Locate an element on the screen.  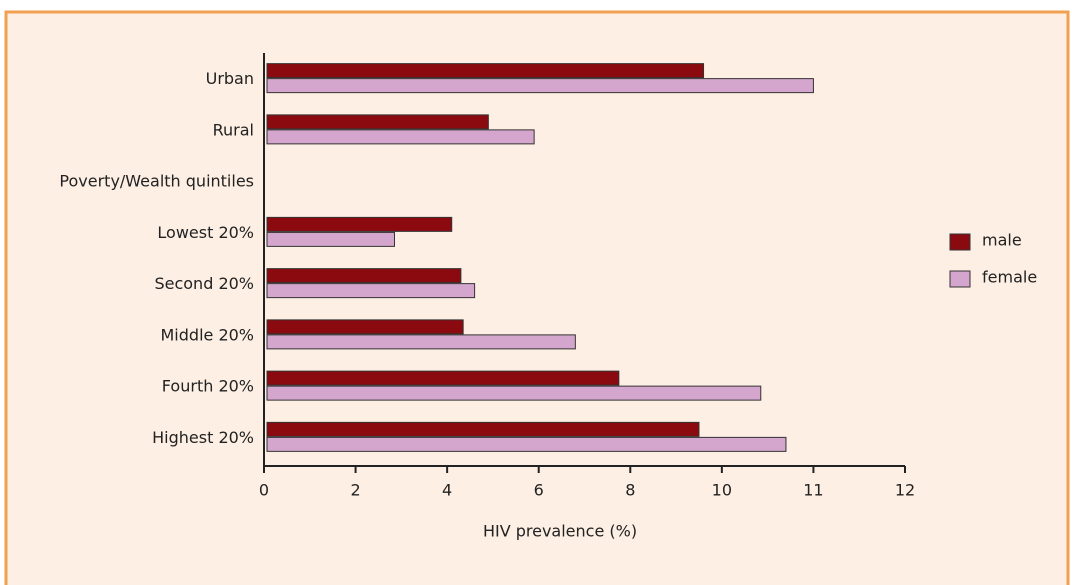
x-tick-label: 0 is located at coordinates (264, 490).